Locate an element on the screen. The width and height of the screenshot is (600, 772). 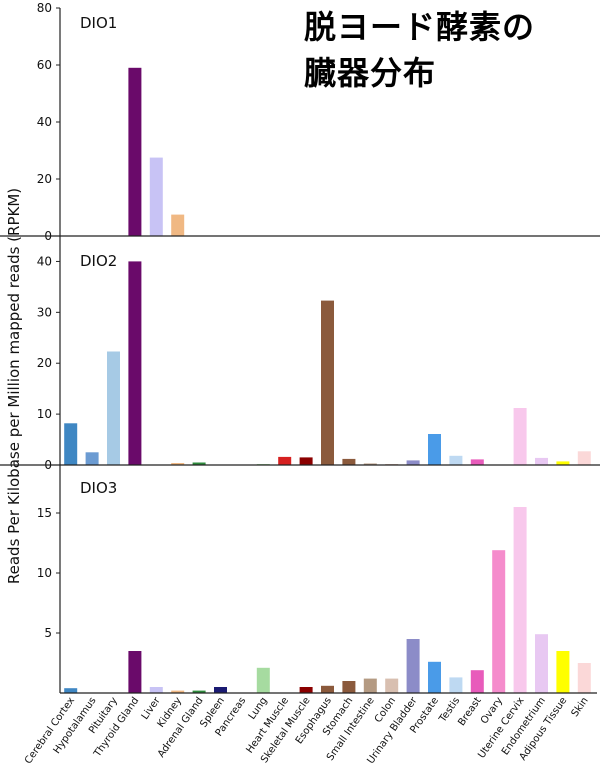
panel-label: DIO3 is located at coordinates (98, 488).